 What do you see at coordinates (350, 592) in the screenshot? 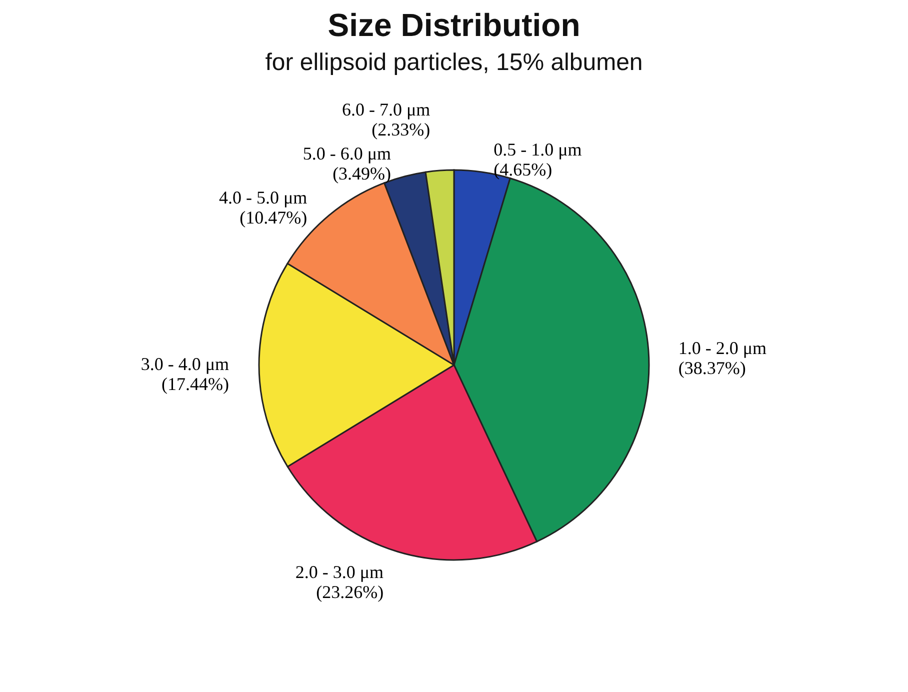
I see `data-label: (23.26%)` at bounding box center [350, 592].